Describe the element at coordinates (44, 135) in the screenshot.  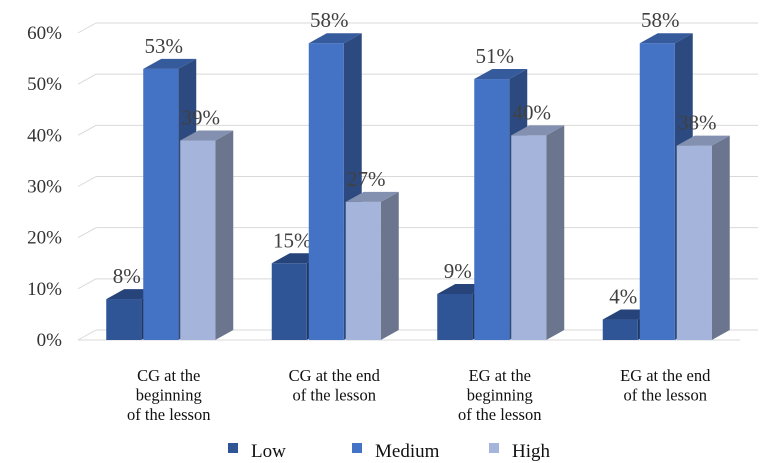
I see `y-tick-label: 40%` at that location.